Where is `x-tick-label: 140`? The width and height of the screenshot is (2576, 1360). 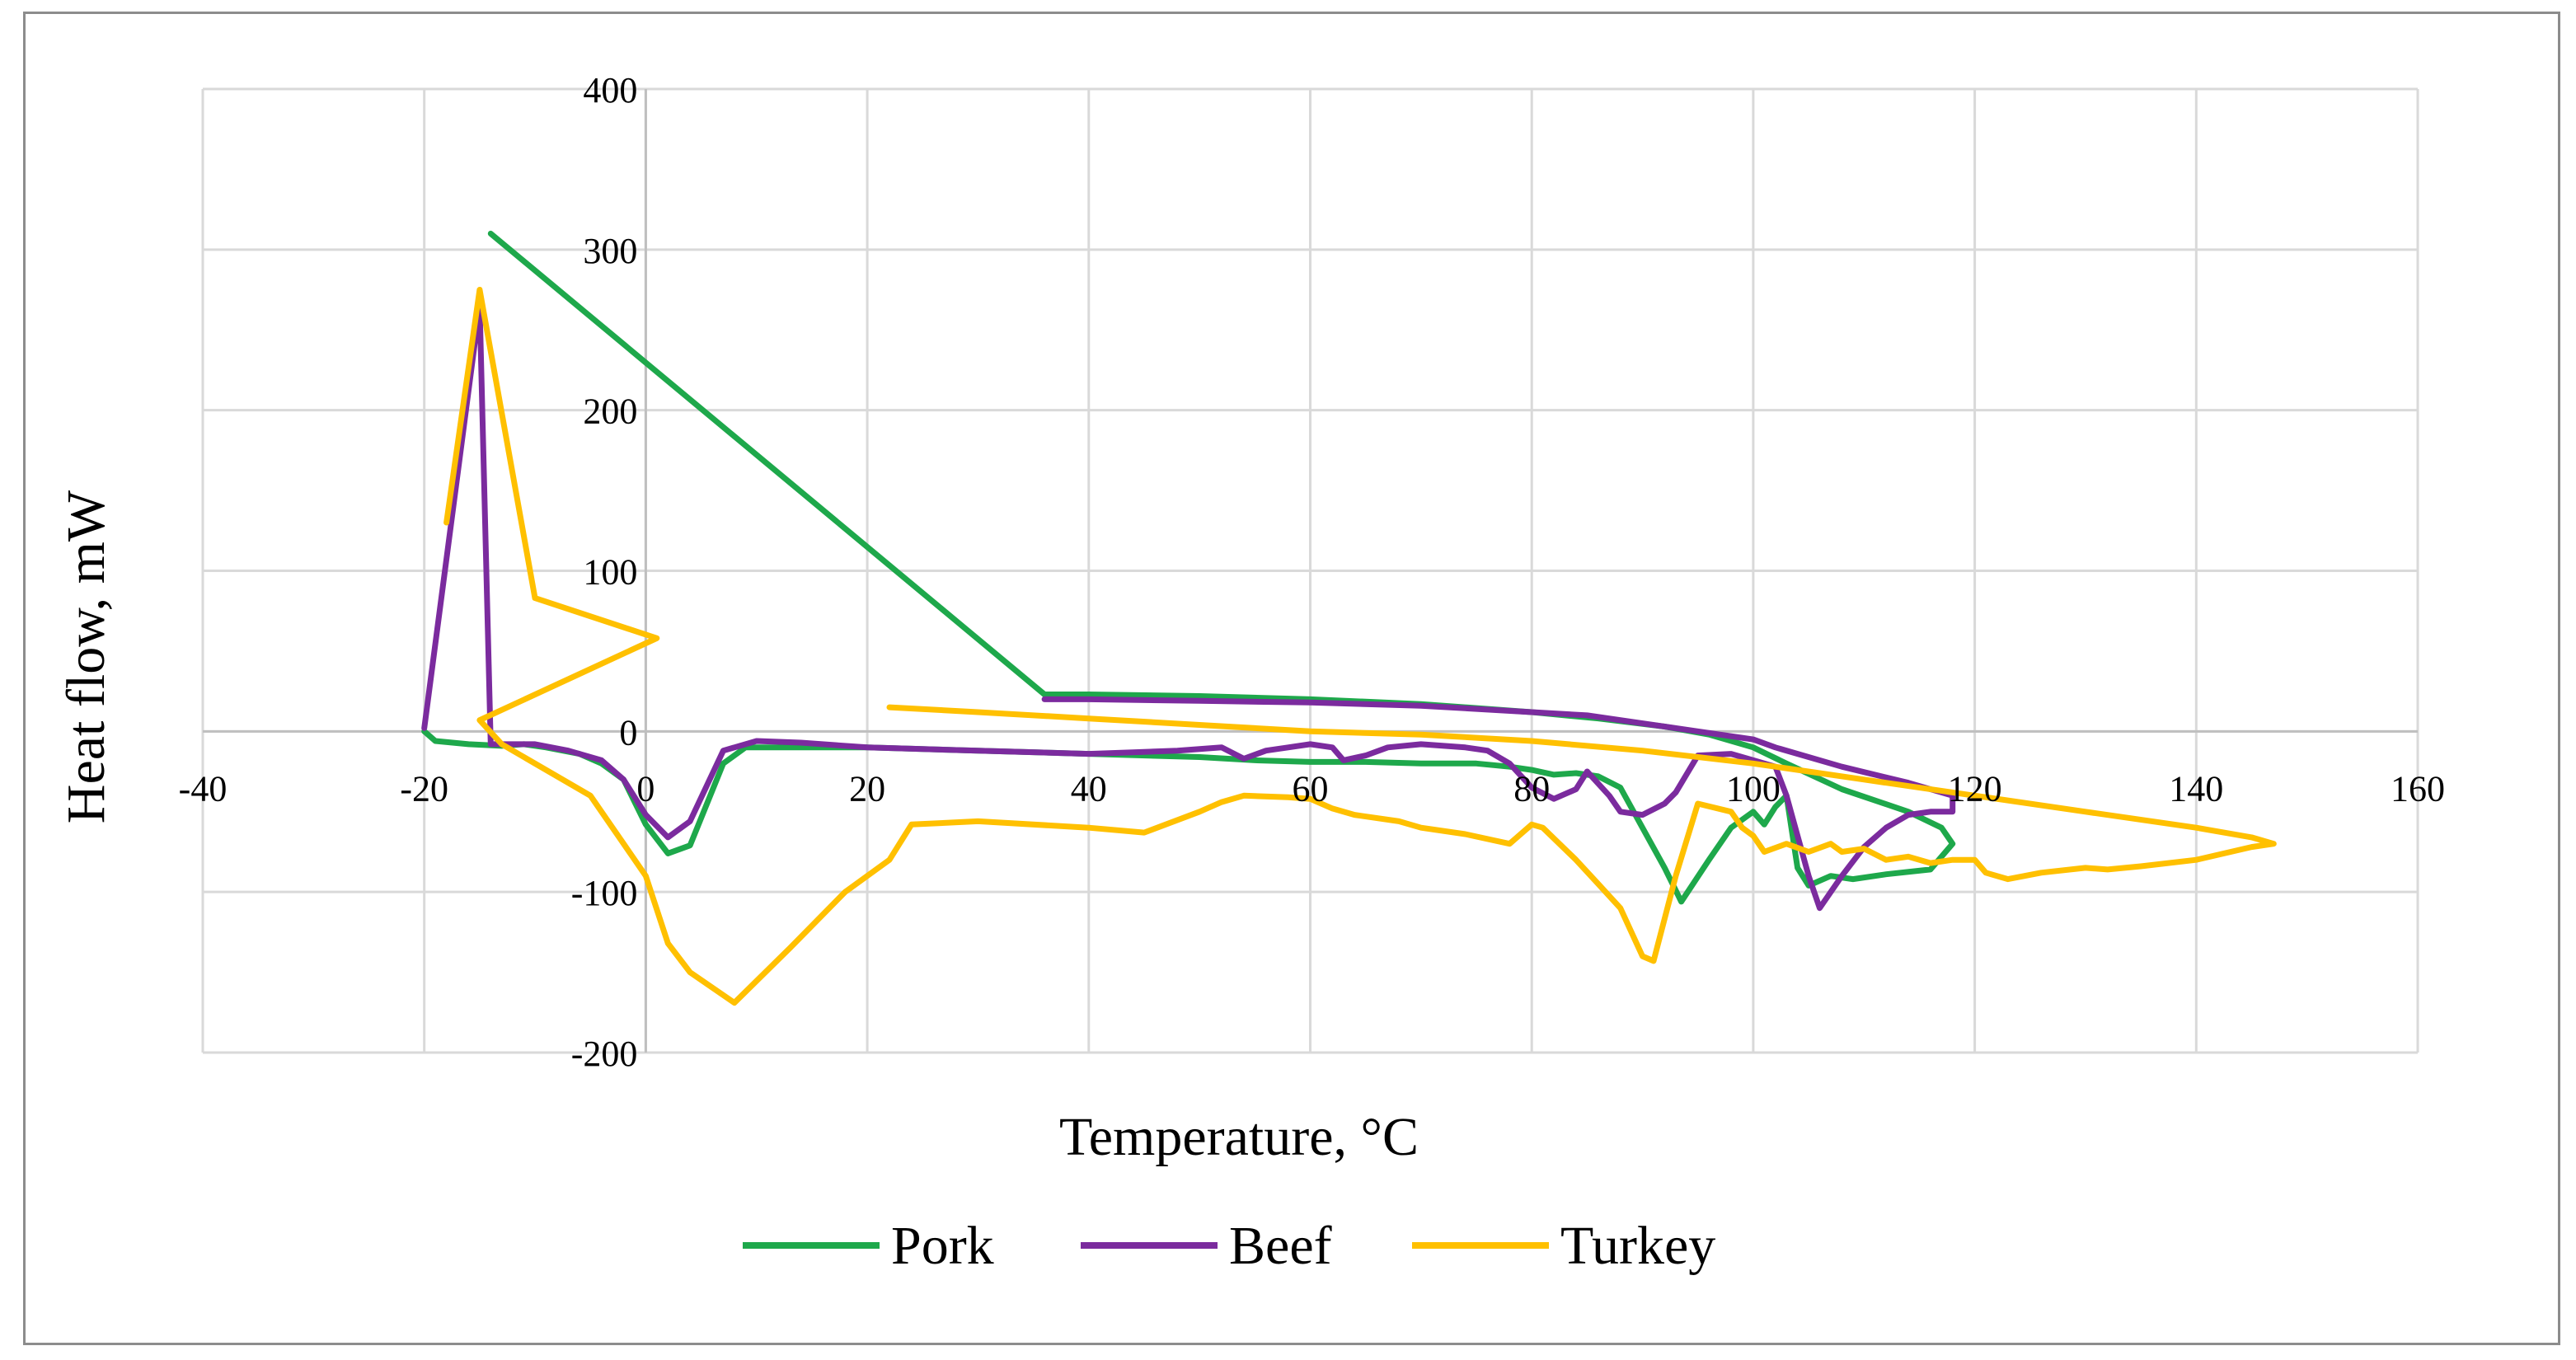
x-tick-label: 140 is located at coordinates (2196, 788).